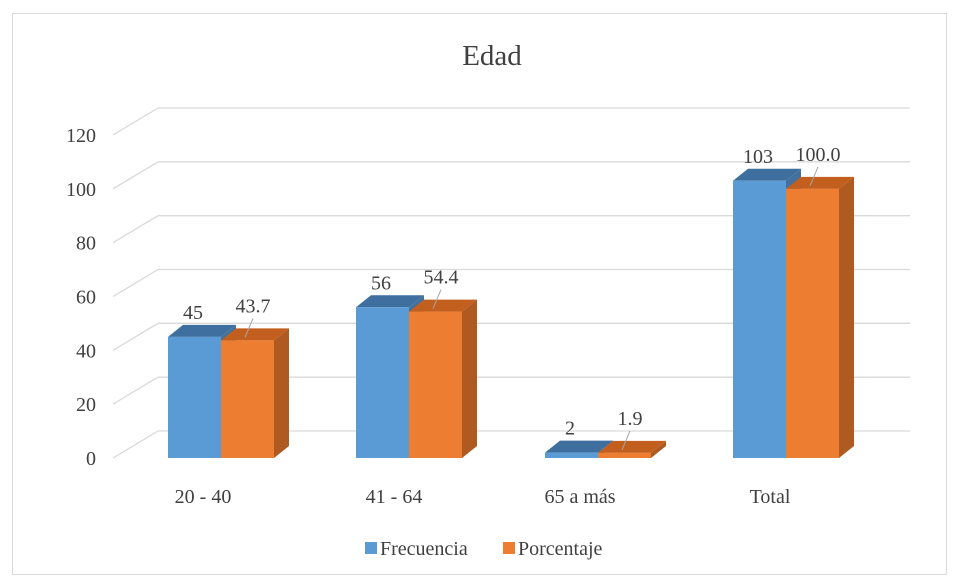 This screenshot has height=581, width=959. What do you see at coordinates (579, 497) in the screenshot?
I see `x-category-label: 65 a más` at bounding box center [579, 497].